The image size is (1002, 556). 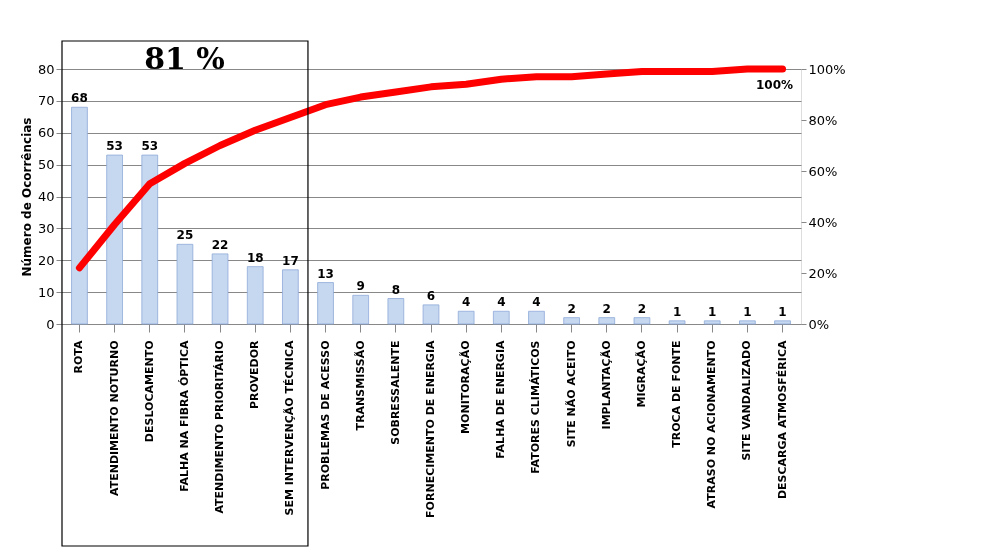 What do you see at coordinates (641, 374) in the screenshot?
I see `x-tick-label: MIGRAÇÃO` at bounding box center [641, 374].